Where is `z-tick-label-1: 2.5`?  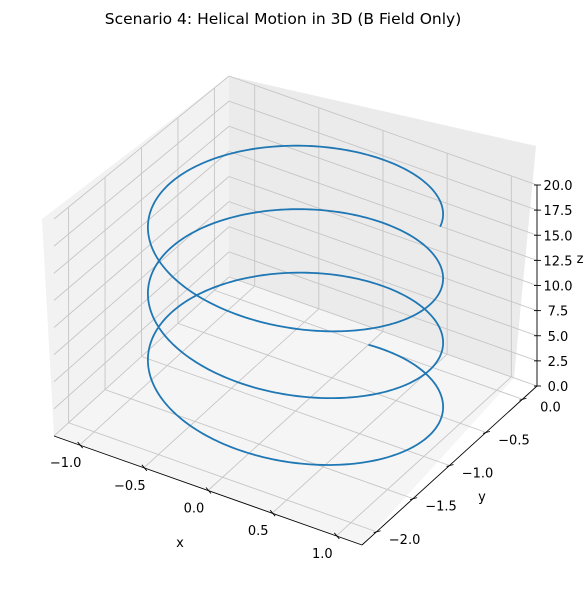
z-tick-label-1: 2.5 is located at coordinates (558, 362).